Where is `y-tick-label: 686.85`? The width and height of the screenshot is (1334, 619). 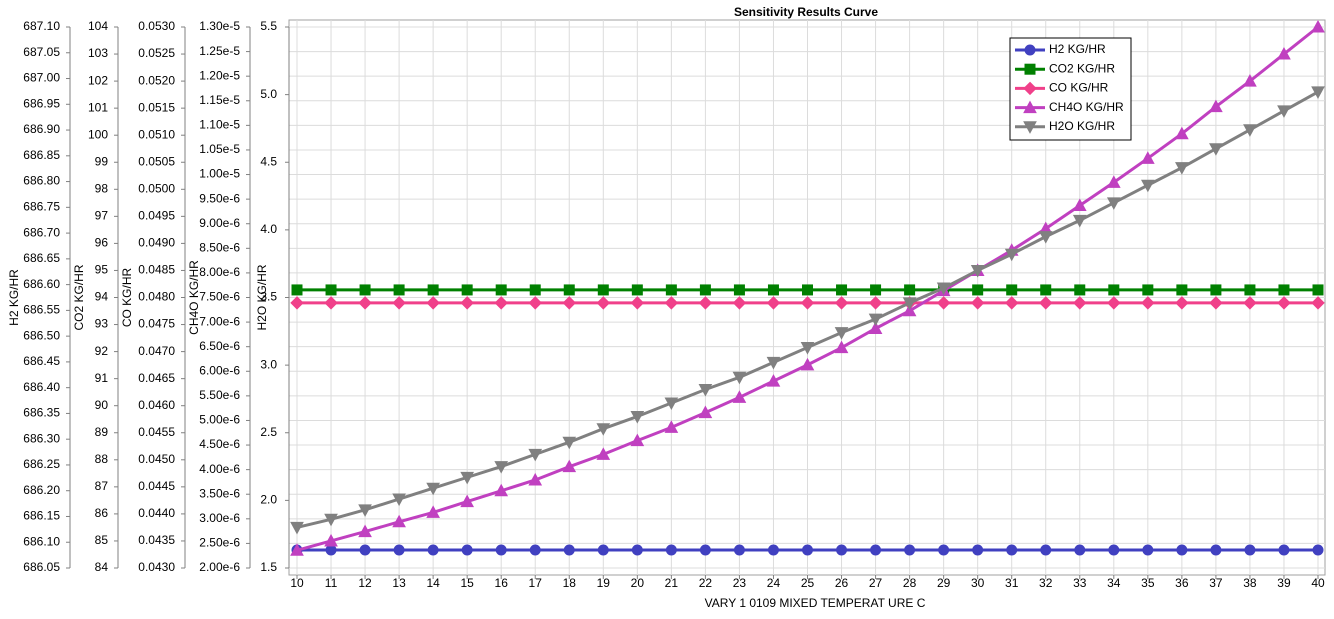 y-tick-label: 686.85 is located at coordinates (41, 155).